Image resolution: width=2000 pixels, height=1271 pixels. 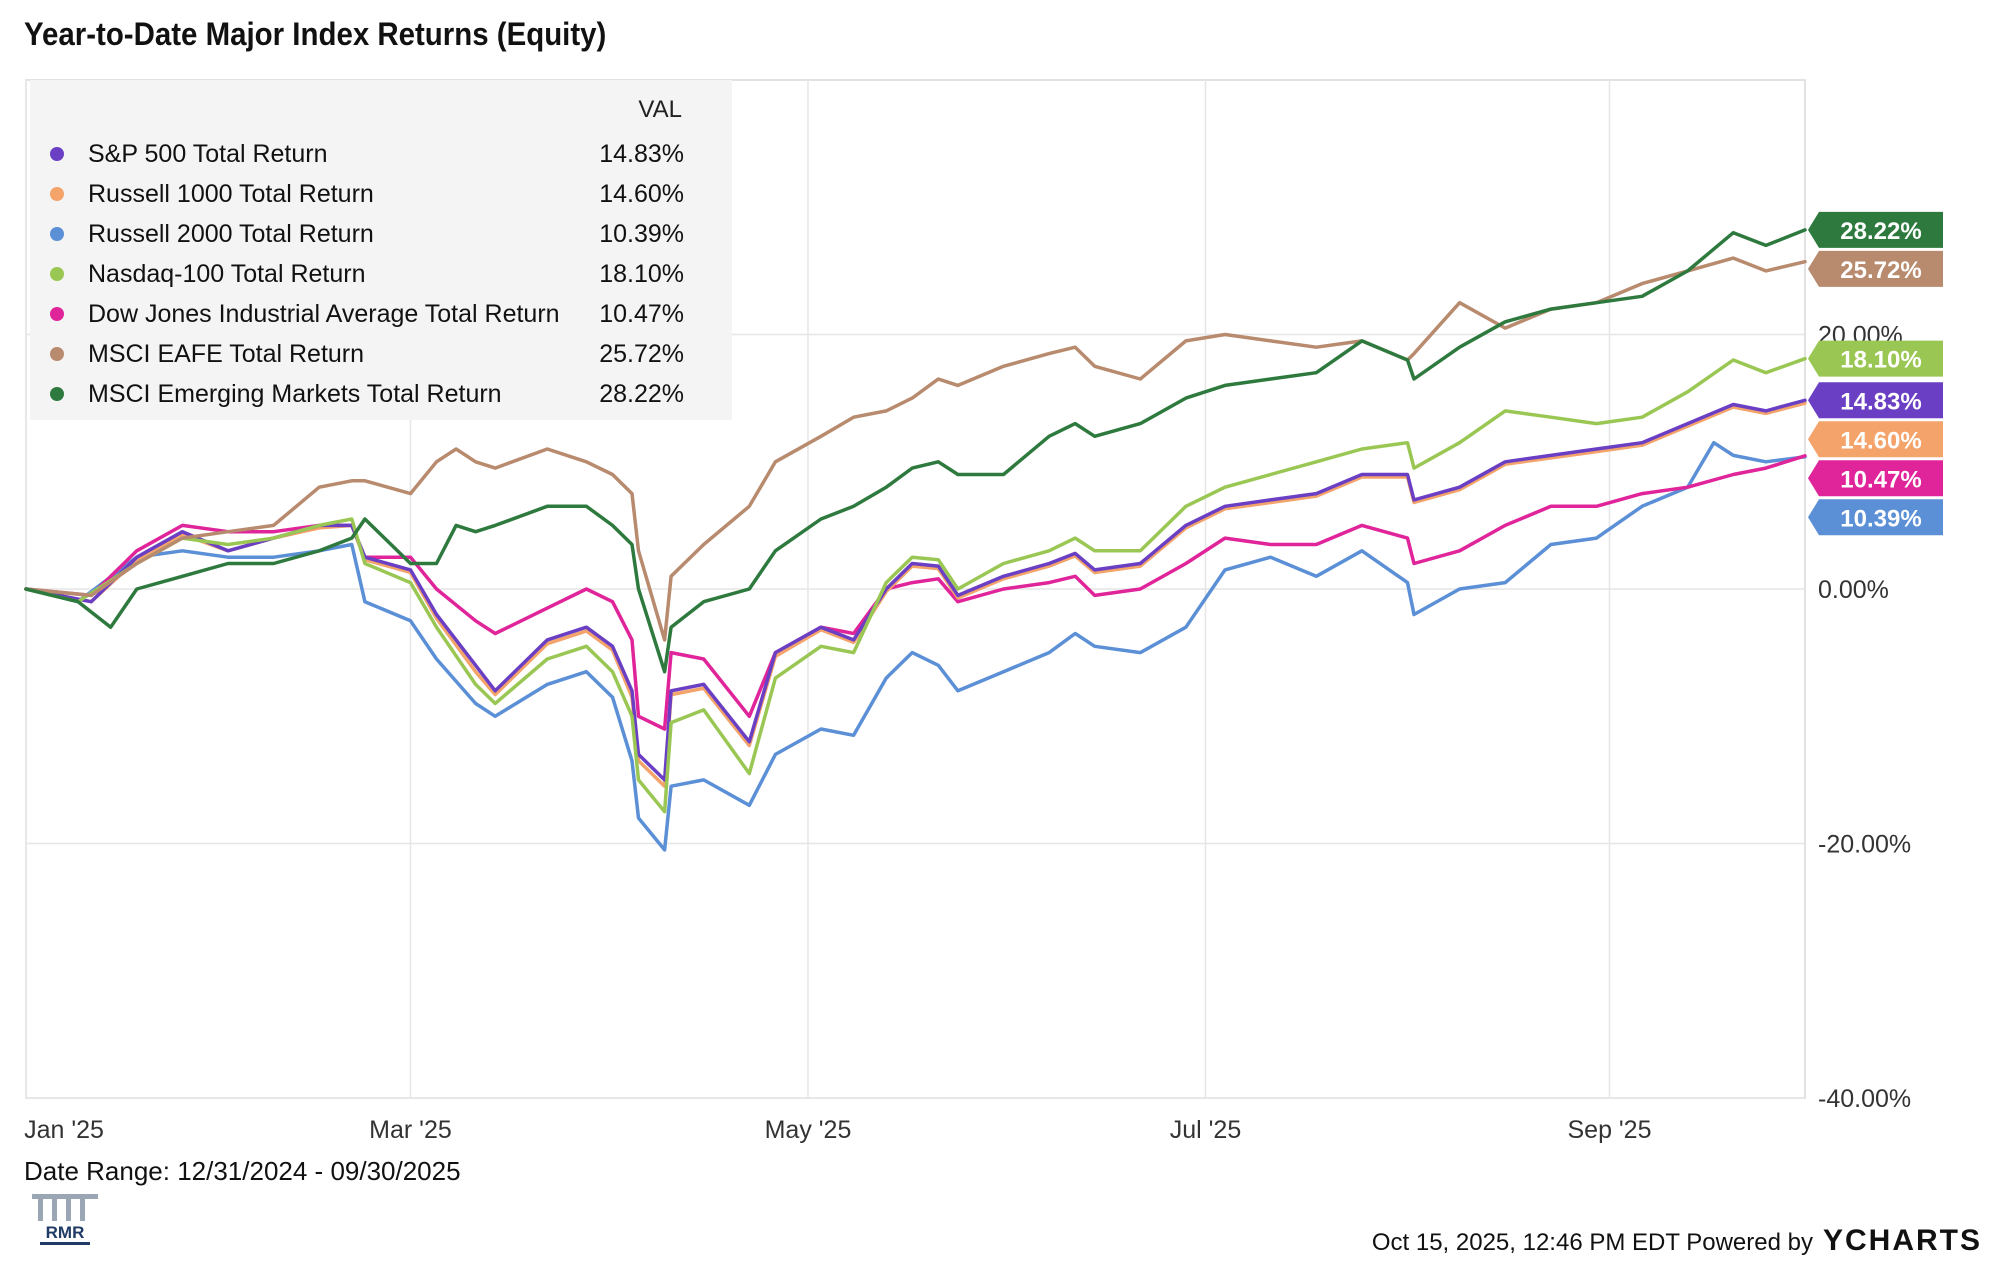 What do you see at coordinates (381, 154) in the screenshot?
I see `legend-item: S&P 500 Total Return 14.83%` at bounding box center [381, 154].